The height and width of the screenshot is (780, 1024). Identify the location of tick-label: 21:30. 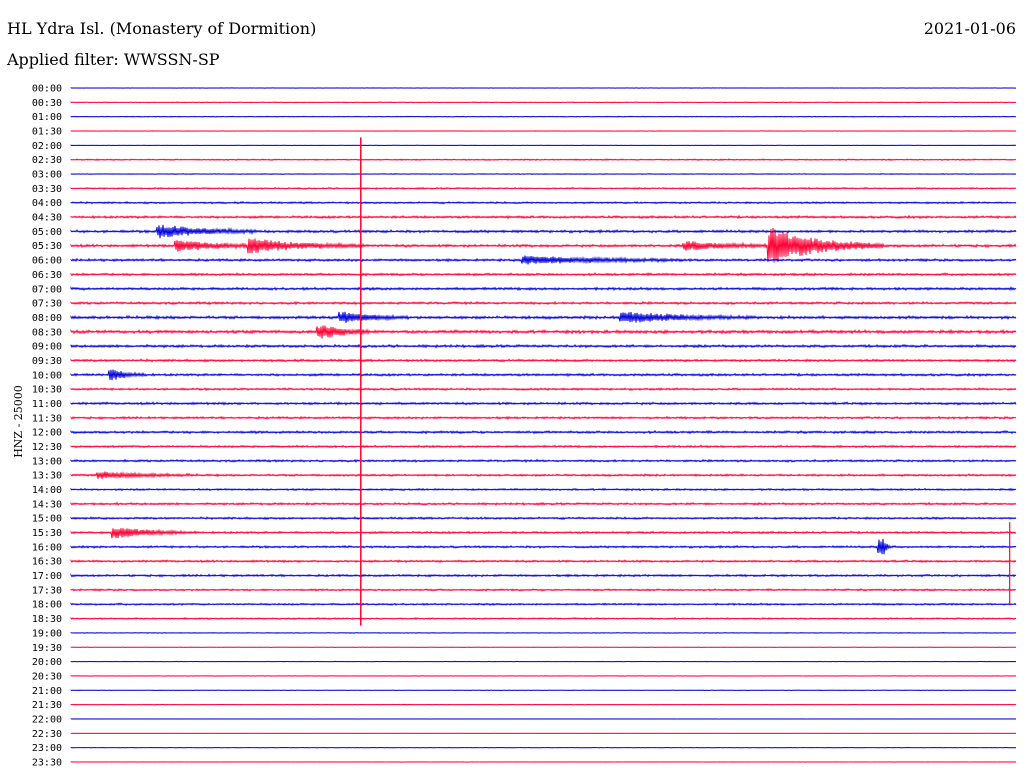
(47, 705).